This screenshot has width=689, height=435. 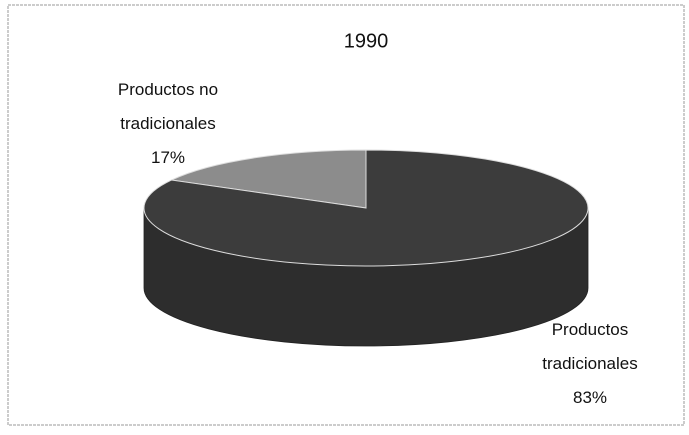 What do you see at coordinates (168, 157) in the screenshot?
I see `value-label: 17%` at bounding box center [168, 157].